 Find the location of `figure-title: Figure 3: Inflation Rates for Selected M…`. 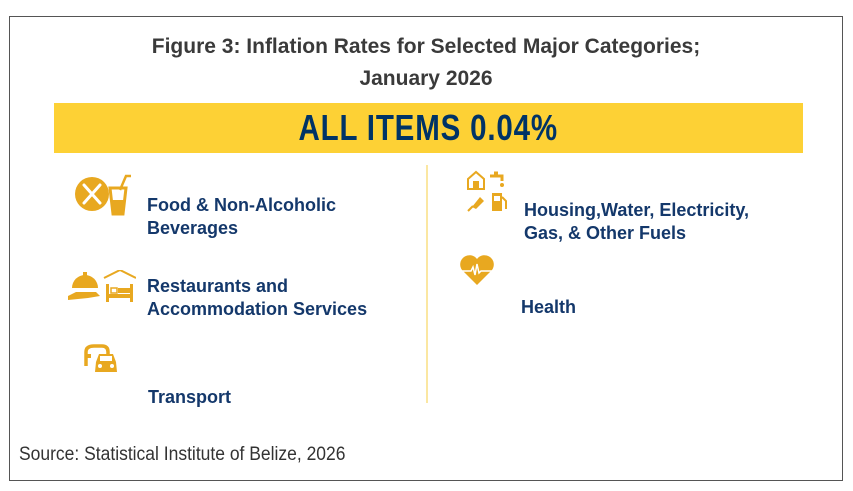

figure-title: Figure 3: Inflation Rates for Selected M… is located at coordinates (426, 63).